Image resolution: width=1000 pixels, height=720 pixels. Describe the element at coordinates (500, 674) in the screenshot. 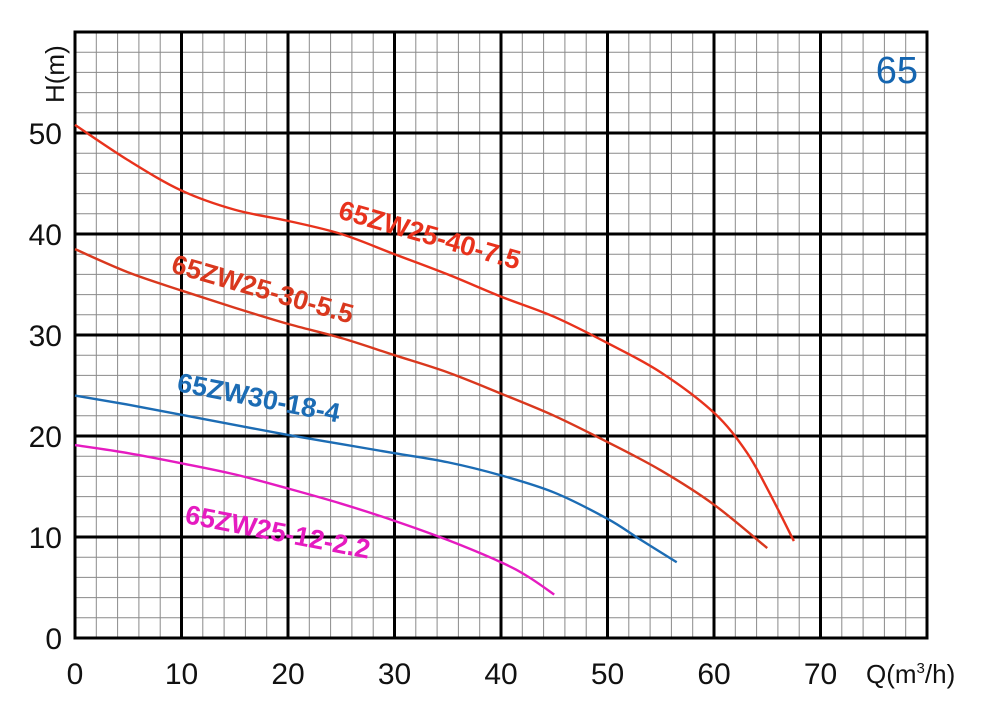

I see `x-tick-label: 40` at that location.